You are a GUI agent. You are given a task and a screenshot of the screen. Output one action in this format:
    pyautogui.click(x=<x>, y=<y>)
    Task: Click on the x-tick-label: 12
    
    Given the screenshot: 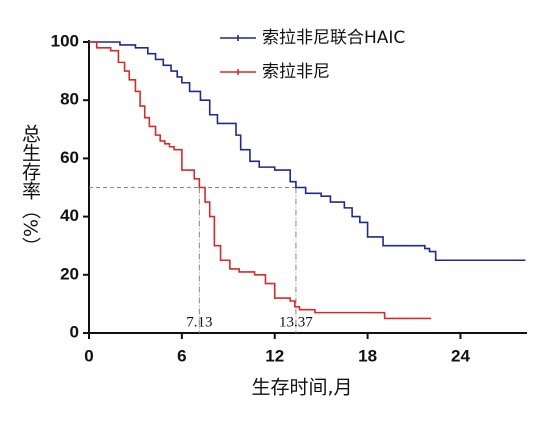 What is the action you would take?
    pyautogui.click(x=274, y=355)
    